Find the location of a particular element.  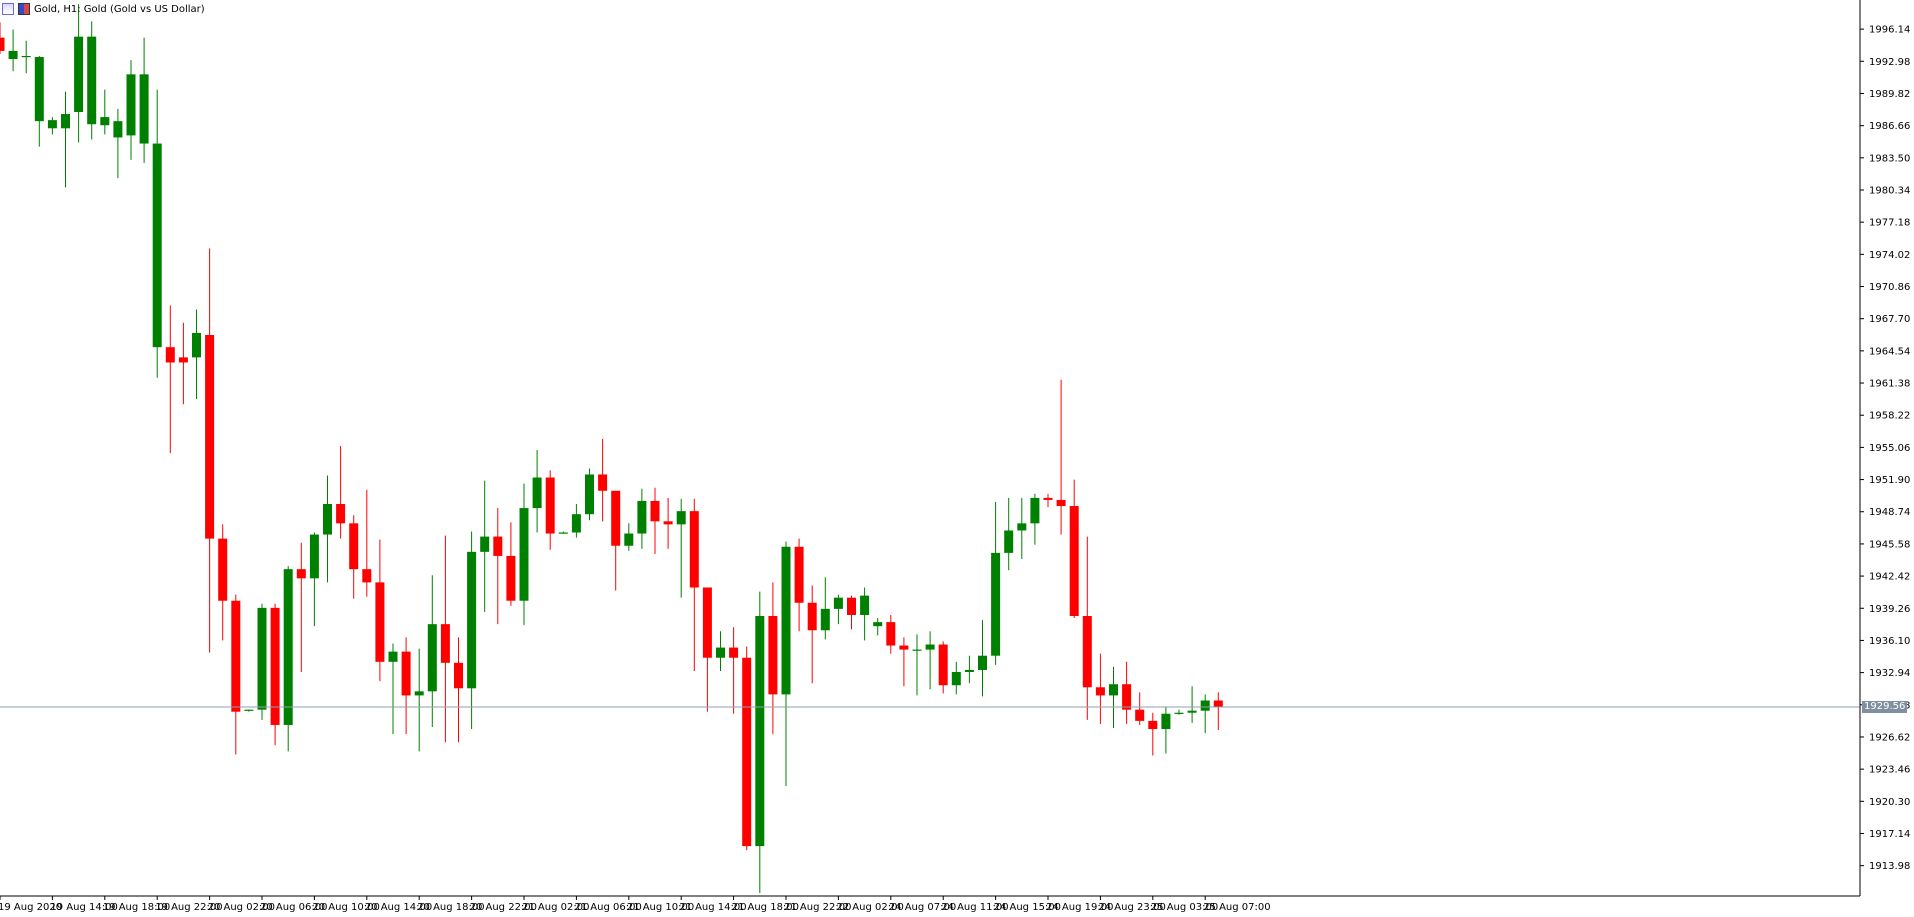

window-icon is located at coordinates (8, 9).